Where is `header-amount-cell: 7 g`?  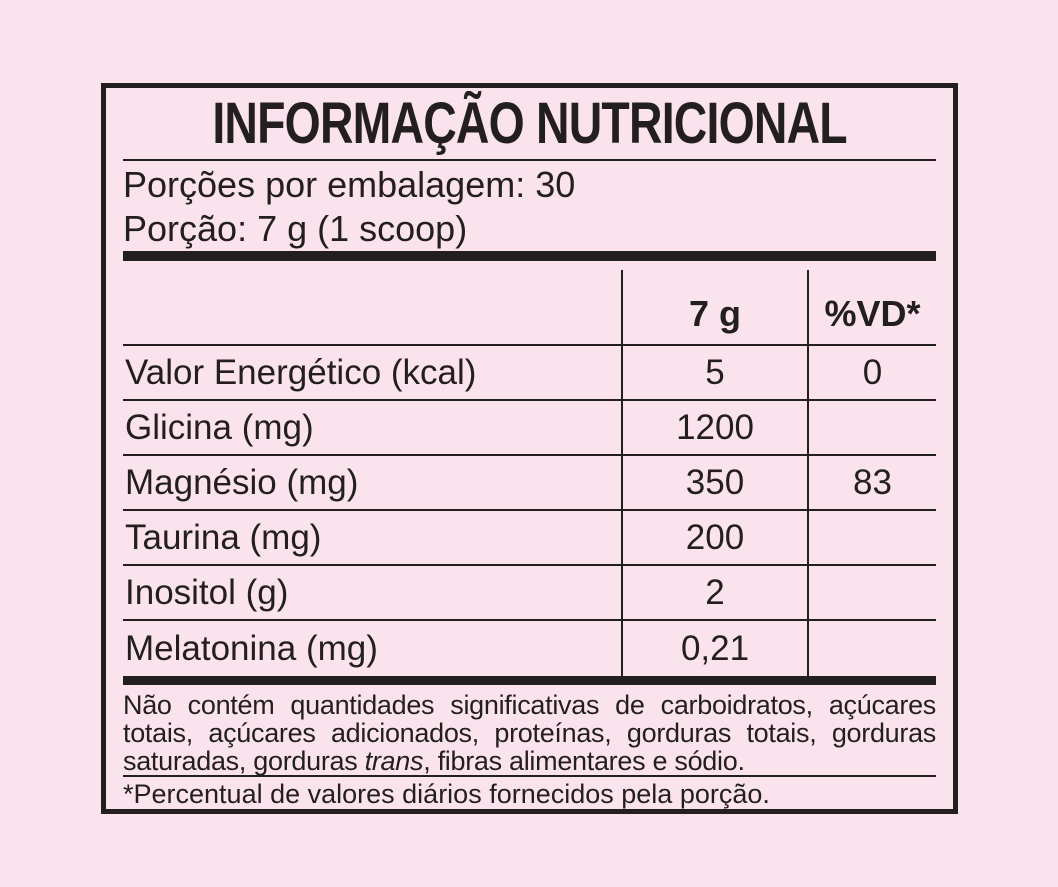
header-amount-cell: 7 g is located at coordinates (714, 307).